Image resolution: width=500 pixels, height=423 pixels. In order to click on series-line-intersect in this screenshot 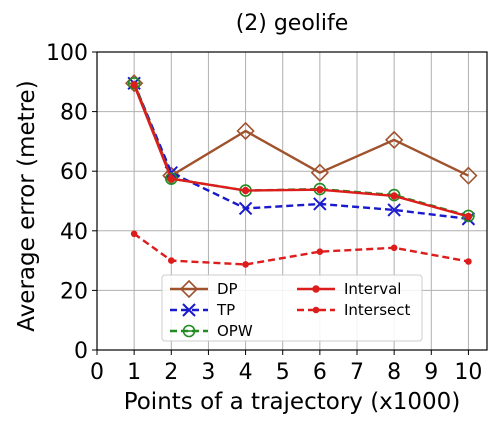, I will do `click(301, 249)`.